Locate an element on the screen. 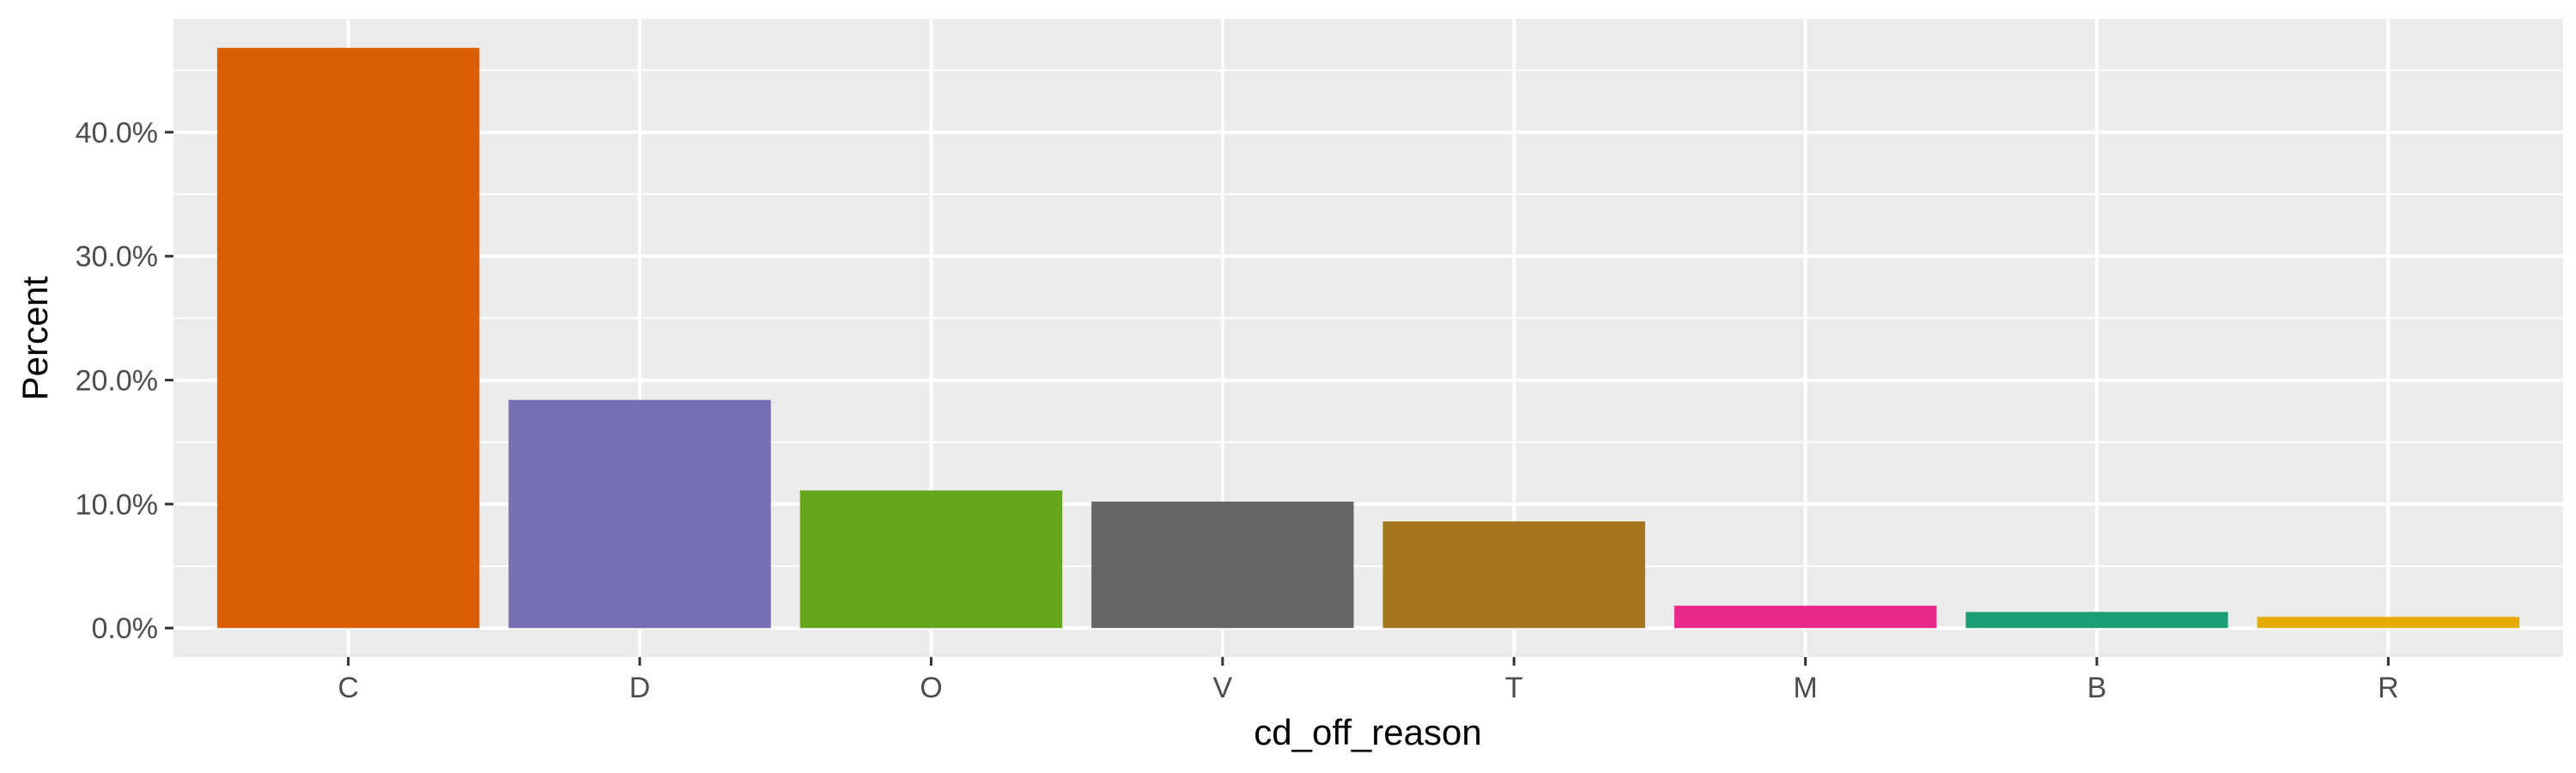 Image resolution: width=2576 pixels, height=773 pixels. x-tick-label: R is located at coordinates (2389, 688).